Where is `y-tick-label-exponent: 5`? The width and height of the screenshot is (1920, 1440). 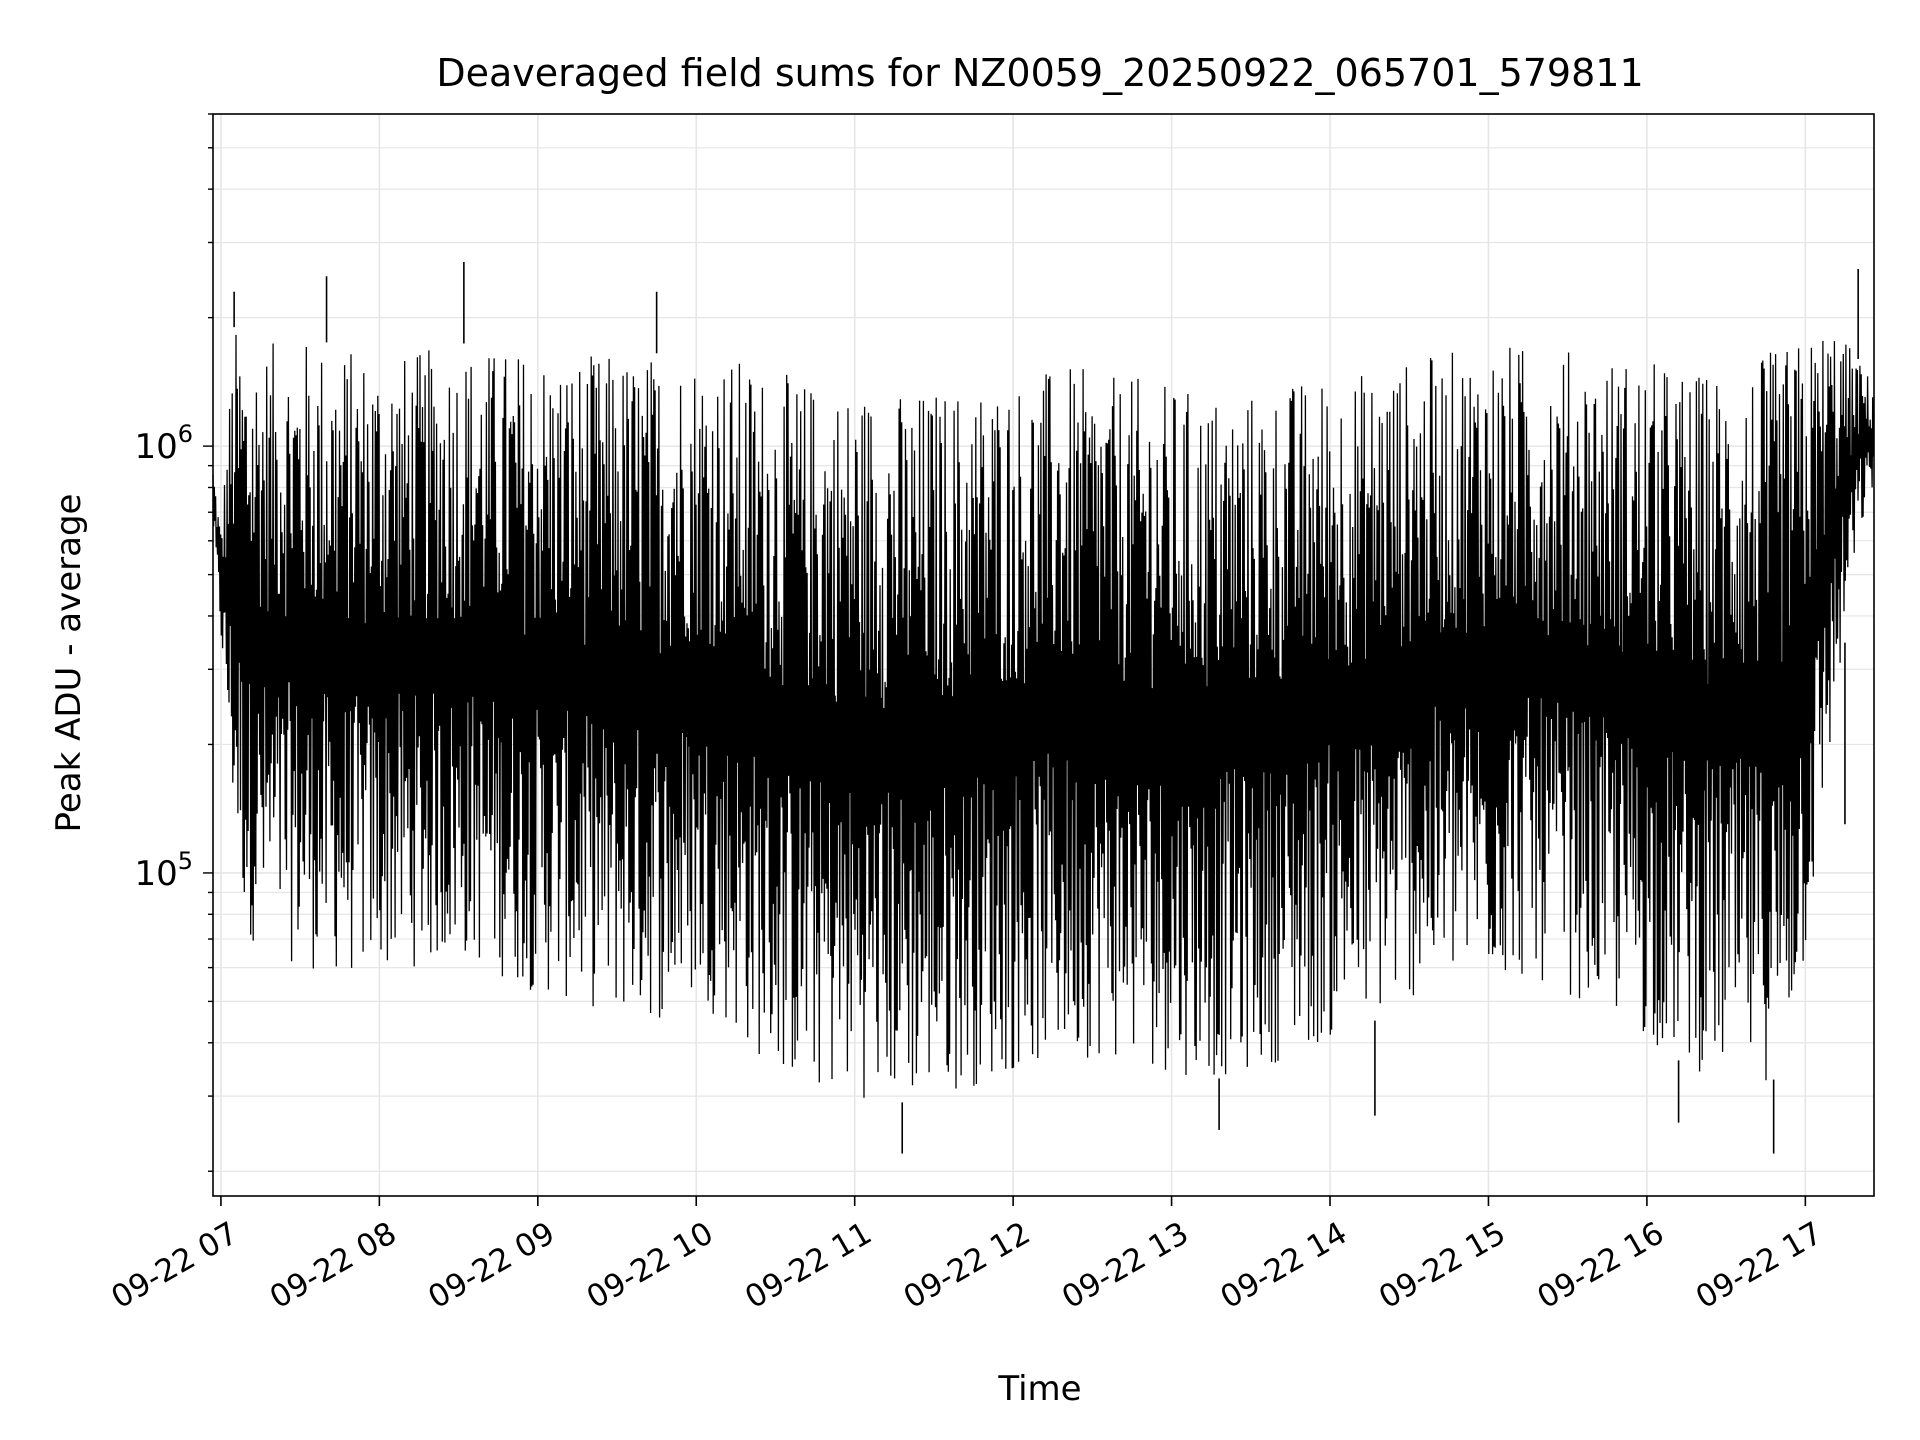 y-tick-label-exponent: 5 is located at coordinates (185, 861).